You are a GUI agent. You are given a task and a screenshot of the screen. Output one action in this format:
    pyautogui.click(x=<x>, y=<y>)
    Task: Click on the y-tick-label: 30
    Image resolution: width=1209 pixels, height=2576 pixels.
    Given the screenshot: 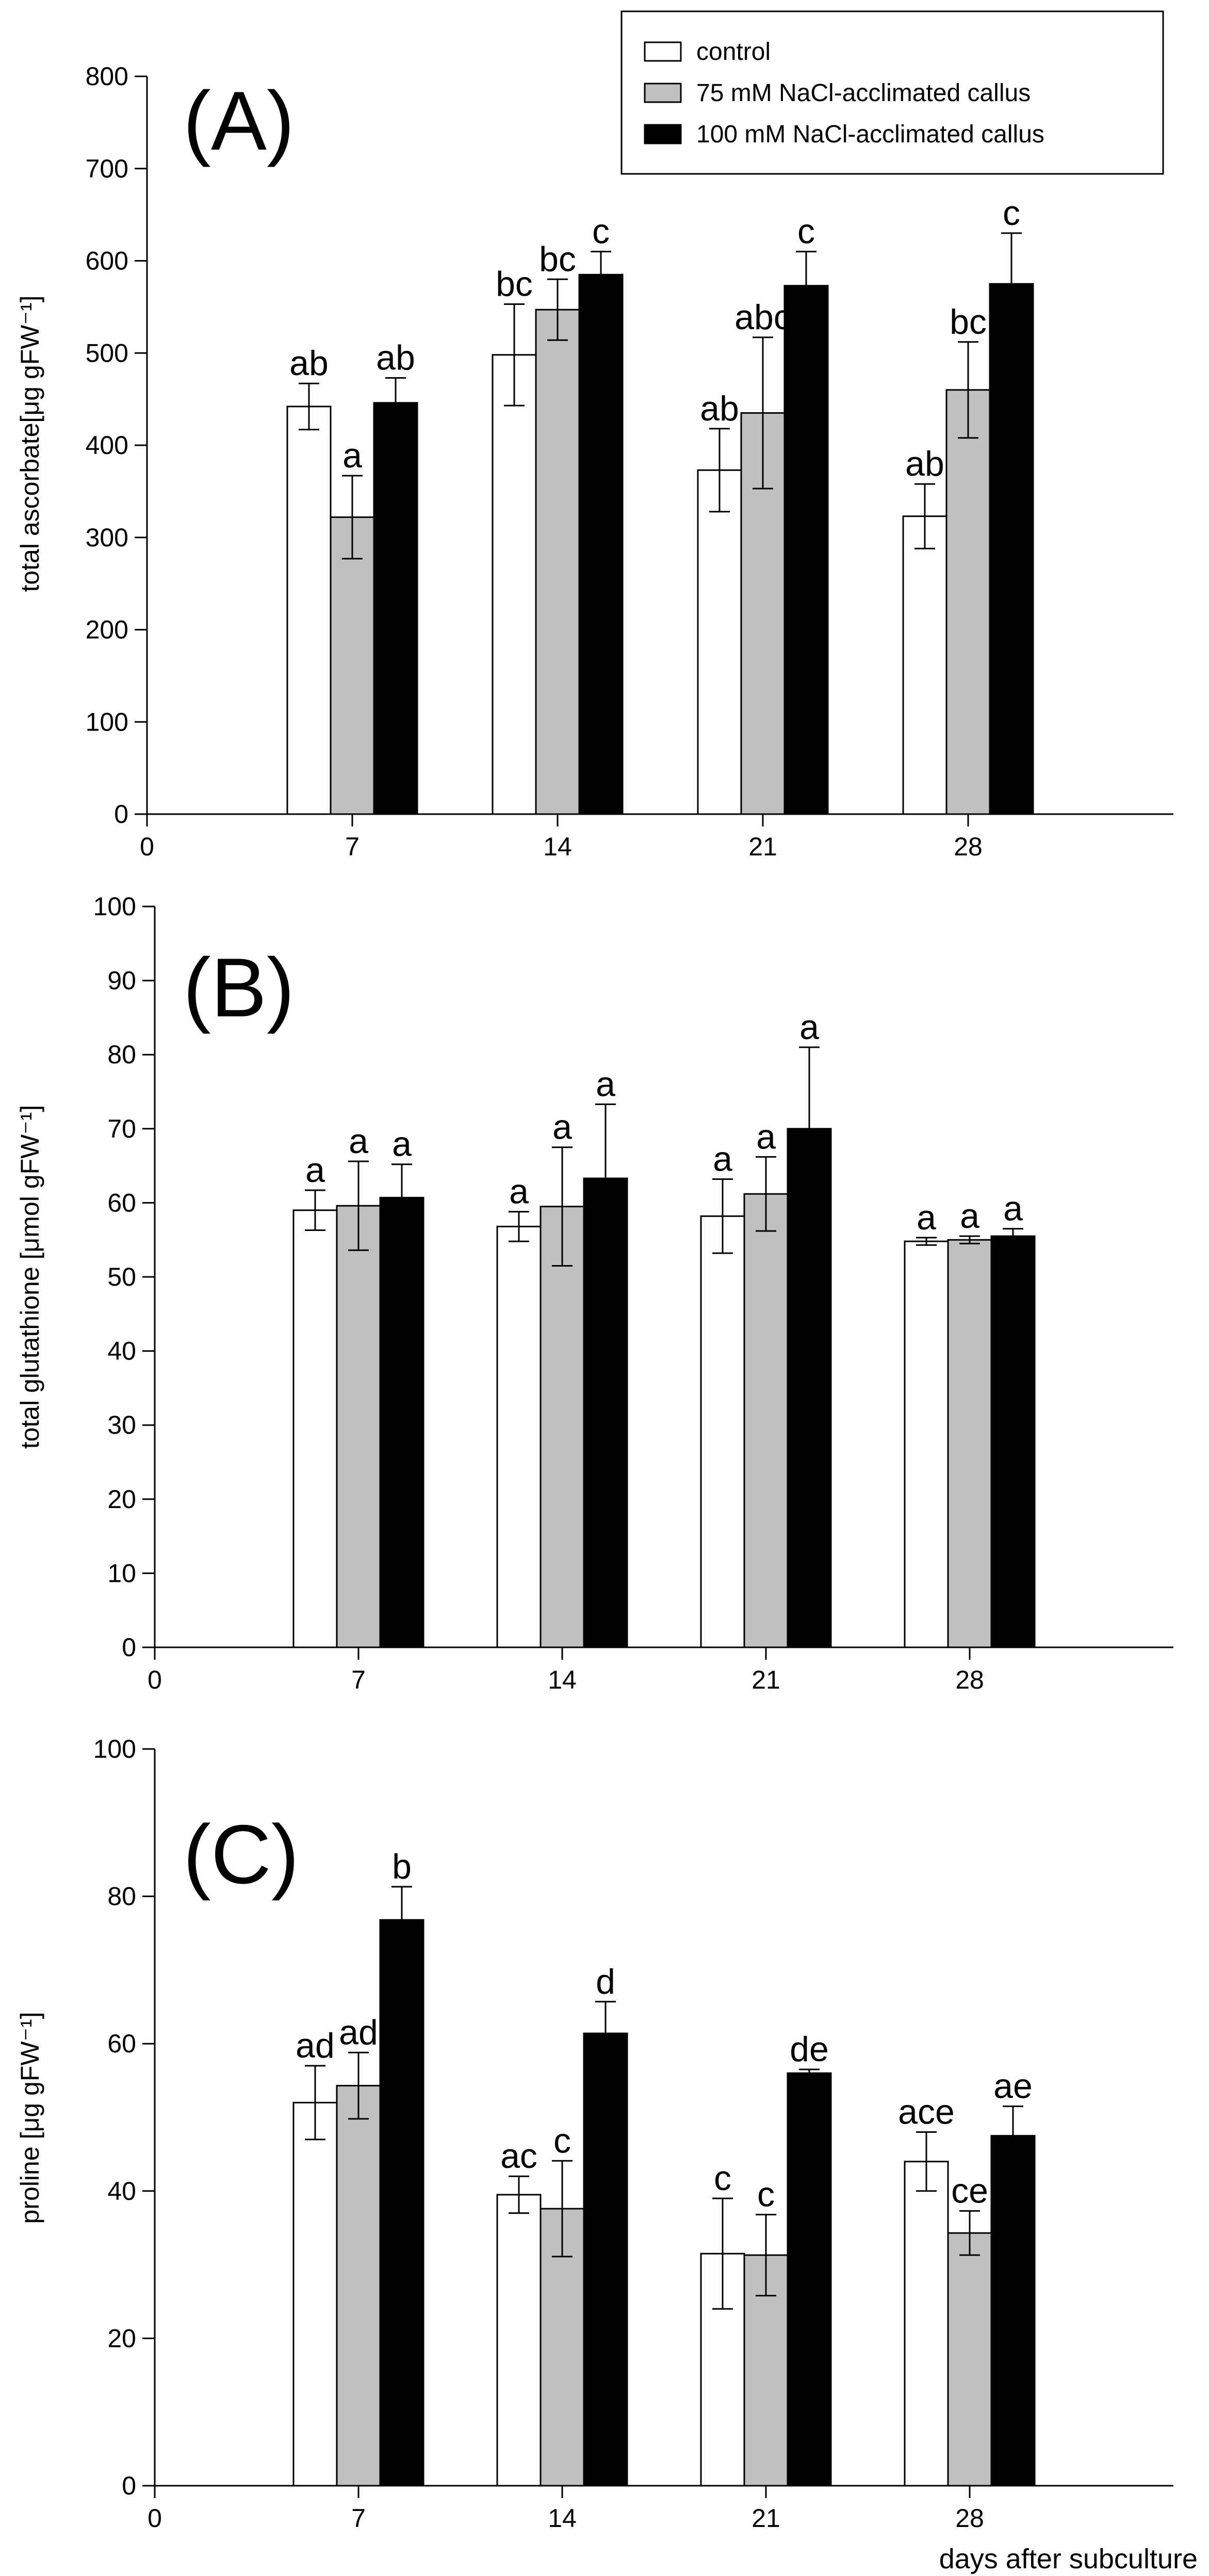 What is the action you would take?
    pyautogui.click(x=122, y=1425)
    